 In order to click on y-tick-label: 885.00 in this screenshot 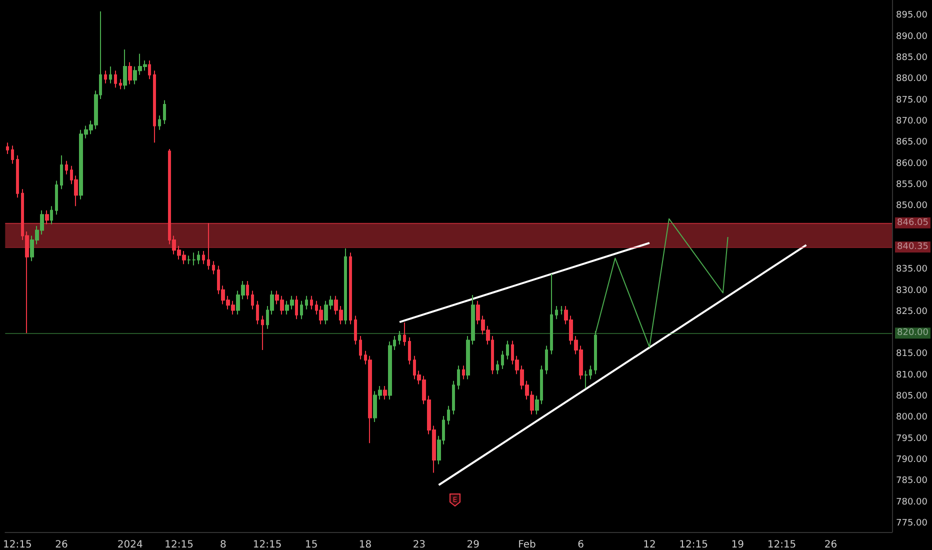, I will do `click(912, 57)`.